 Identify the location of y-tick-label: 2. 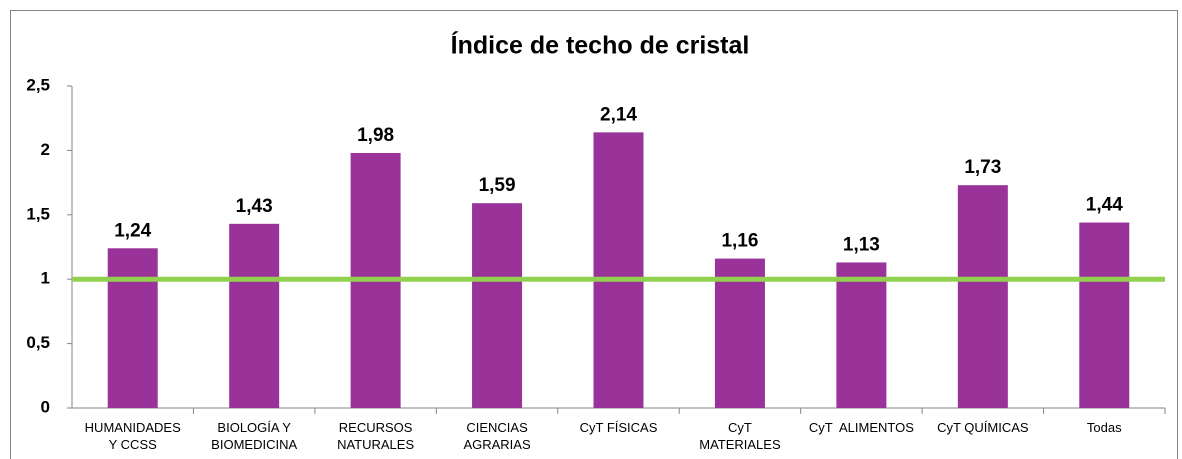
(45, 149).